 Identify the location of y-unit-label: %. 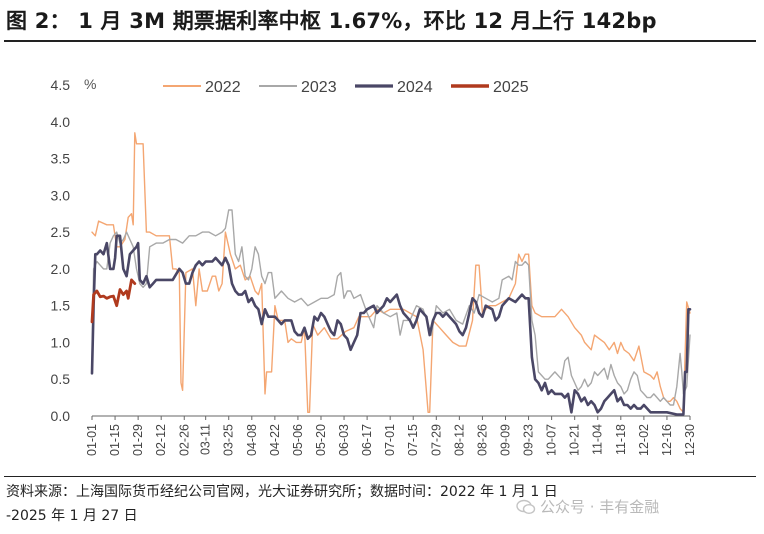
(90, 84).